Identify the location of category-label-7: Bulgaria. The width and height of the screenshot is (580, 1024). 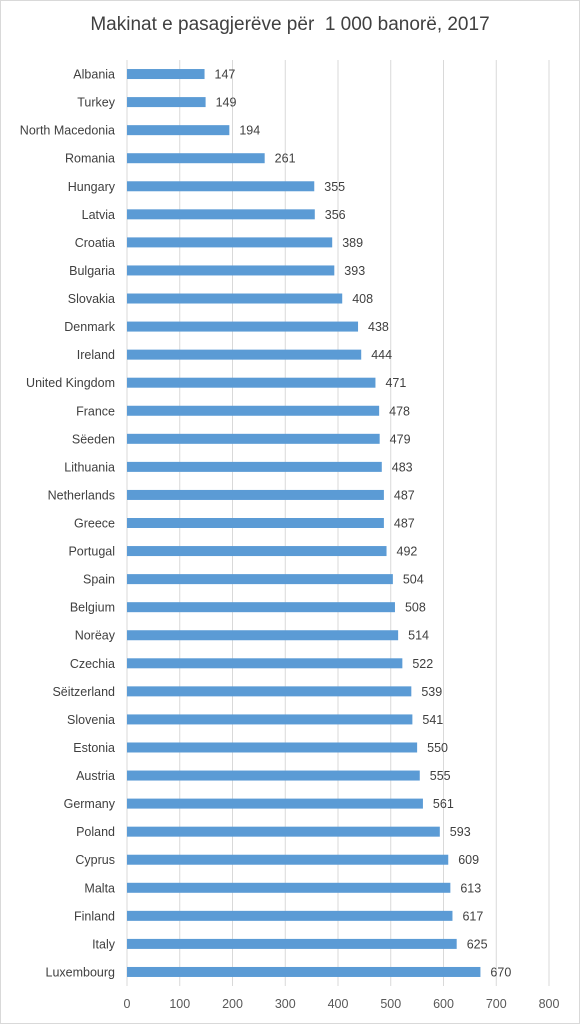
(92, 271).